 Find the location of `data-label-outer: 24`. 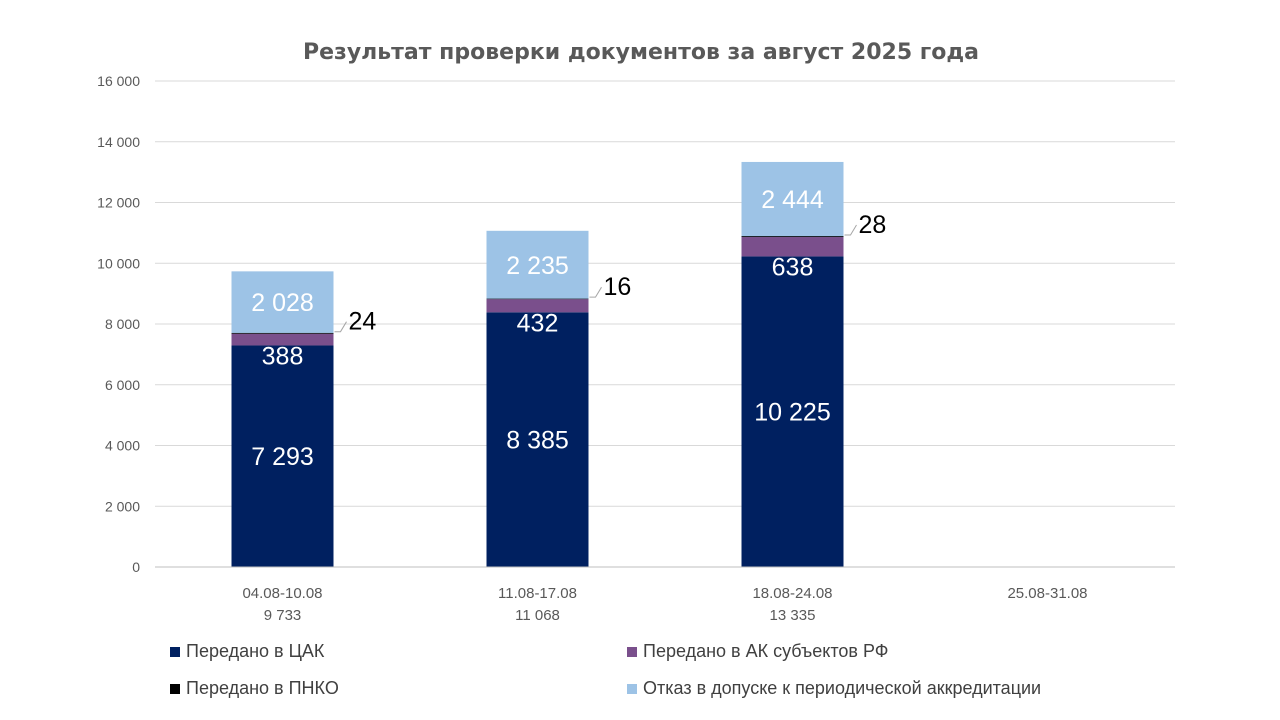

data-label-outer: 24 is located at coordinates (363, 322).